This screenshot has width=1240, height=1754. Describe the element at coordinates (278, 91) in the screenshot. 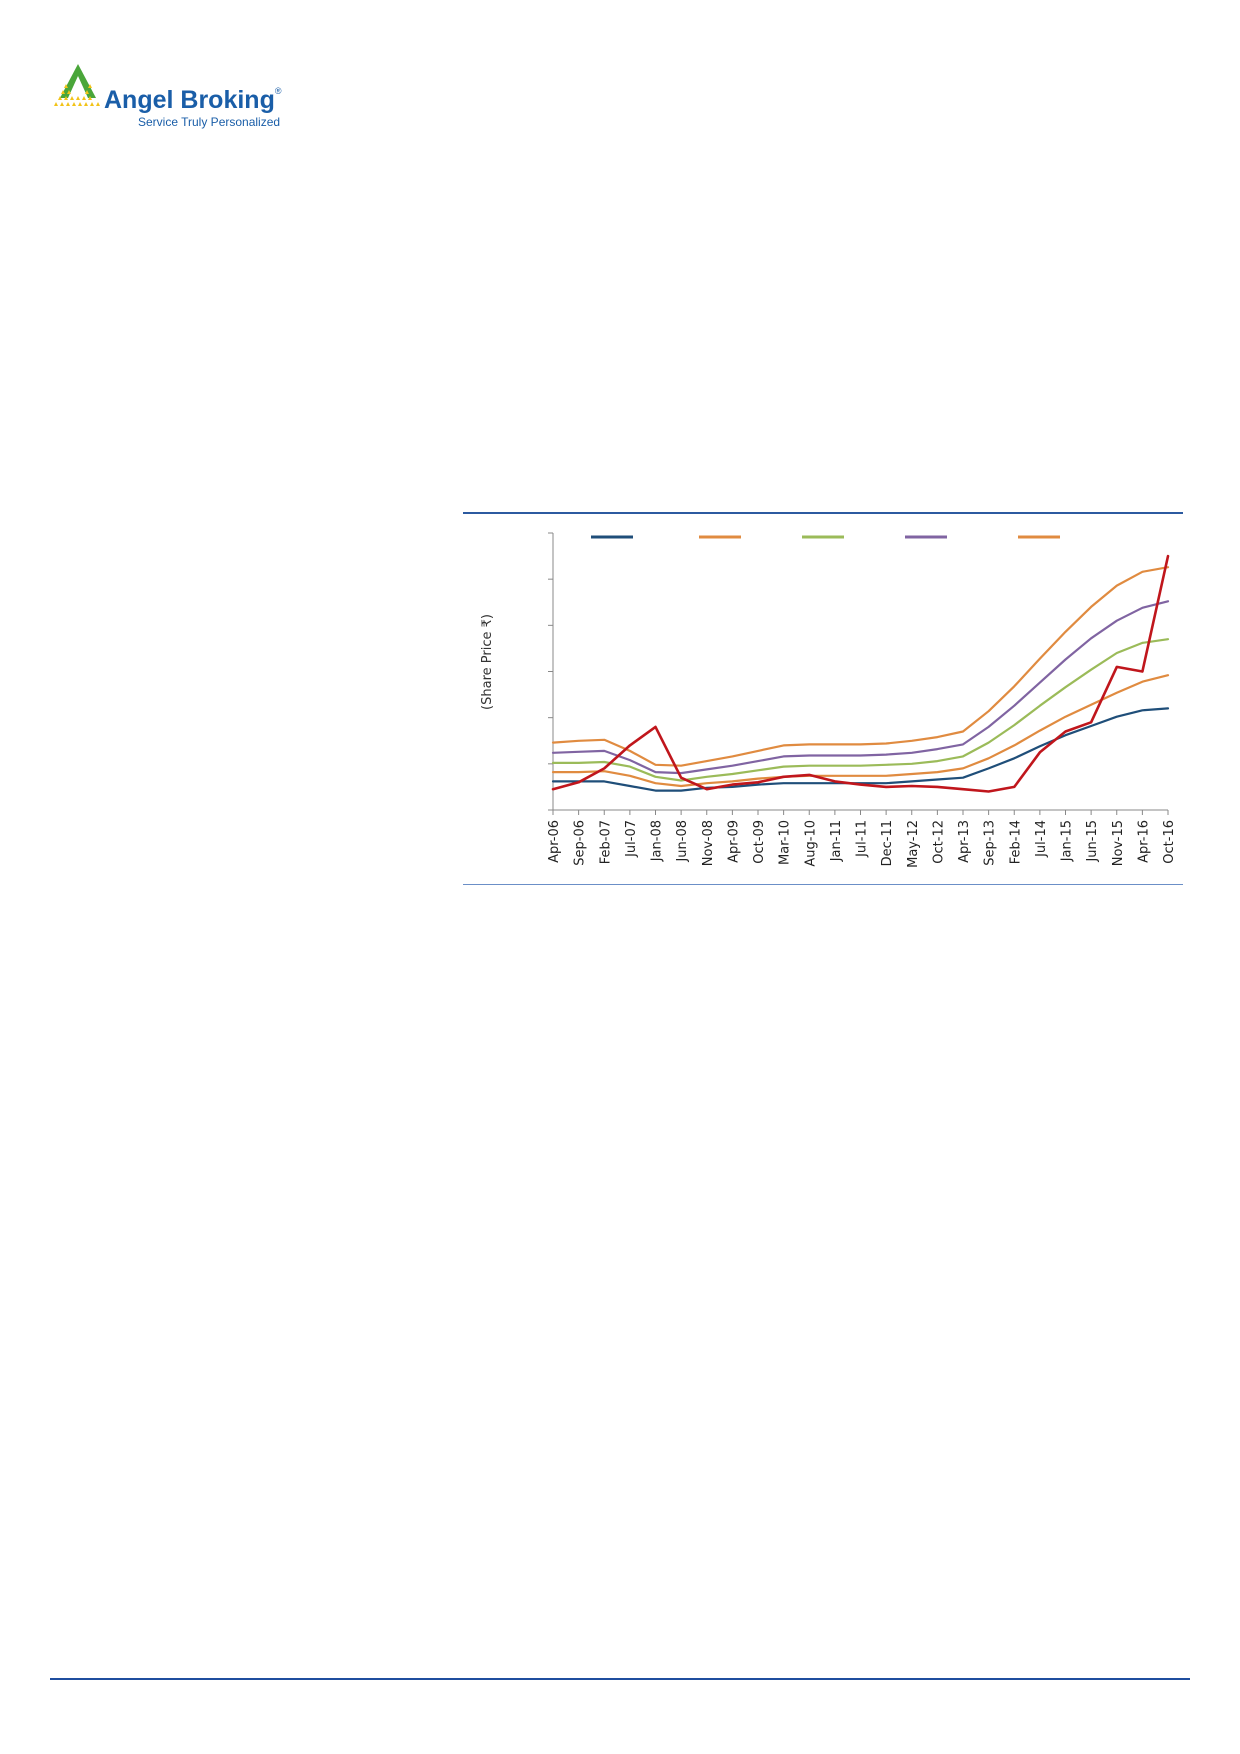

I see `registered-mark: ®` at that location.